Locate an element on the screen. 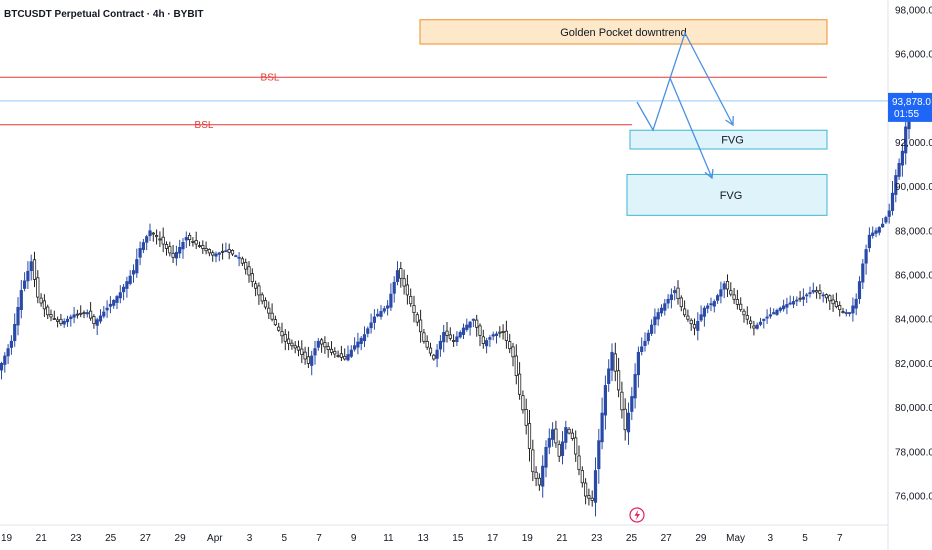  time-tick-label: 3 is located at coordinates (250, 538).